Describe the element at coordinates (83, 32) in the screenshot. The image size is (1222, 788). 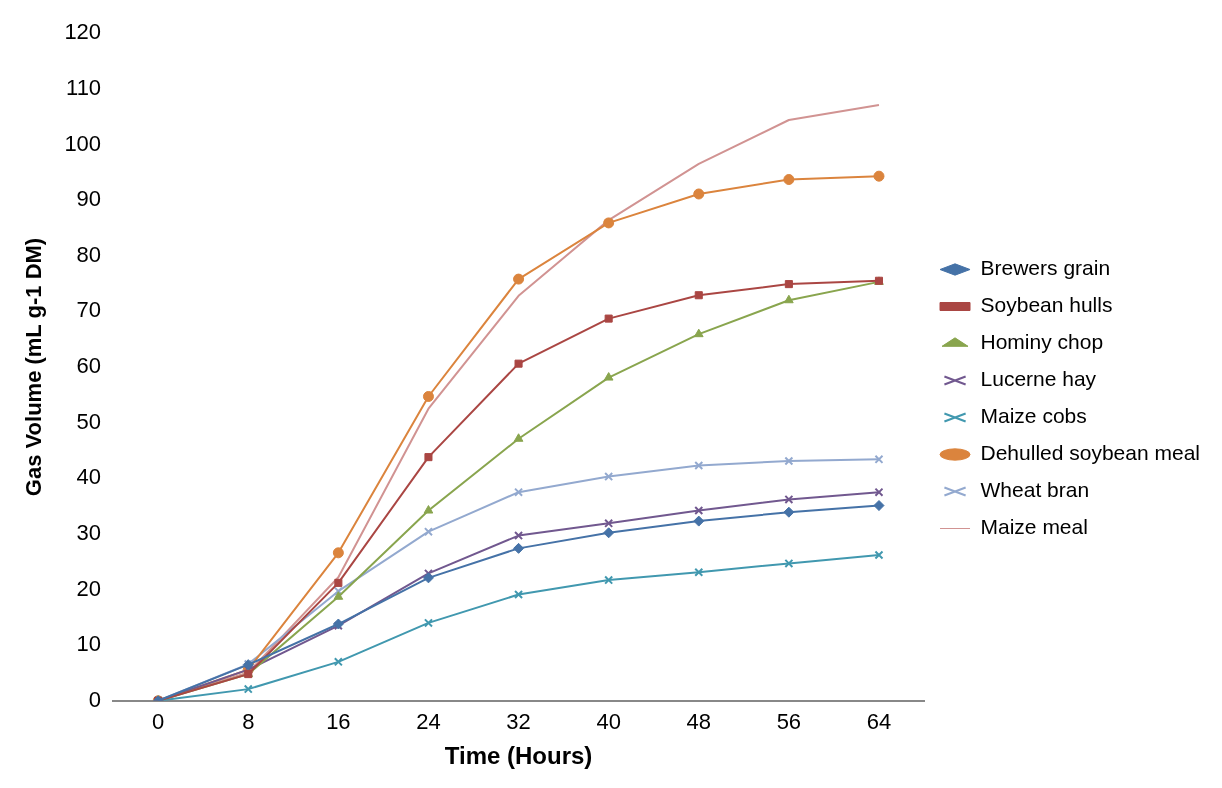
I see `y-tick-label: 120` at that location.